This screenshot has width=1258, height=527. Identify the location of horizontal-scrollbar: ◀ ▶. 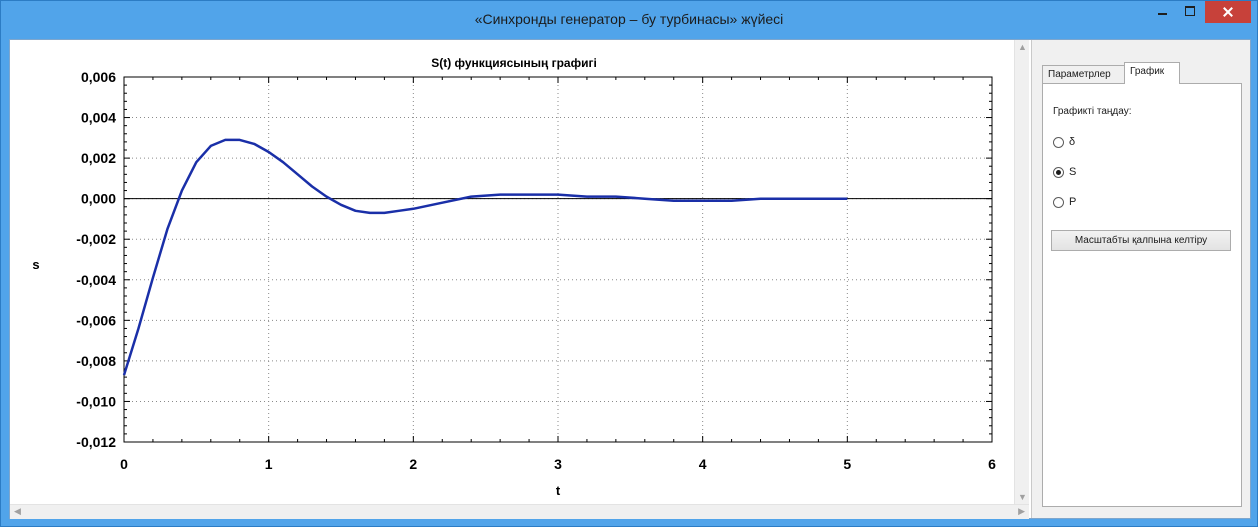
(519, 511).